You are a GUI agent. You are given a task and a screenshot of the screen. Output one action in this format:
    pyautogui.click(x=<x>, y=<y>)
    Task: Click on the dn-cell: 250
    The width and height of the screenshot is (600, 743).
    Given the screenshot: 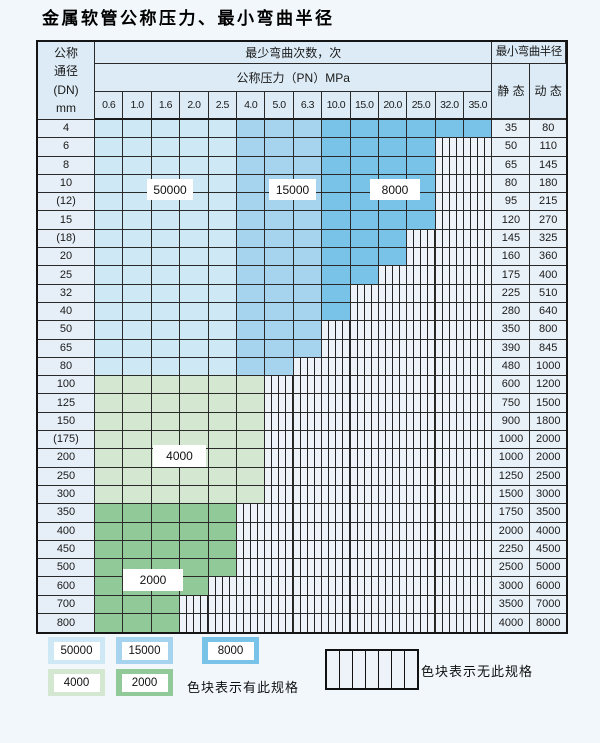 What is the action you would take?
    pyautogui.click(x=66, y=476)
    